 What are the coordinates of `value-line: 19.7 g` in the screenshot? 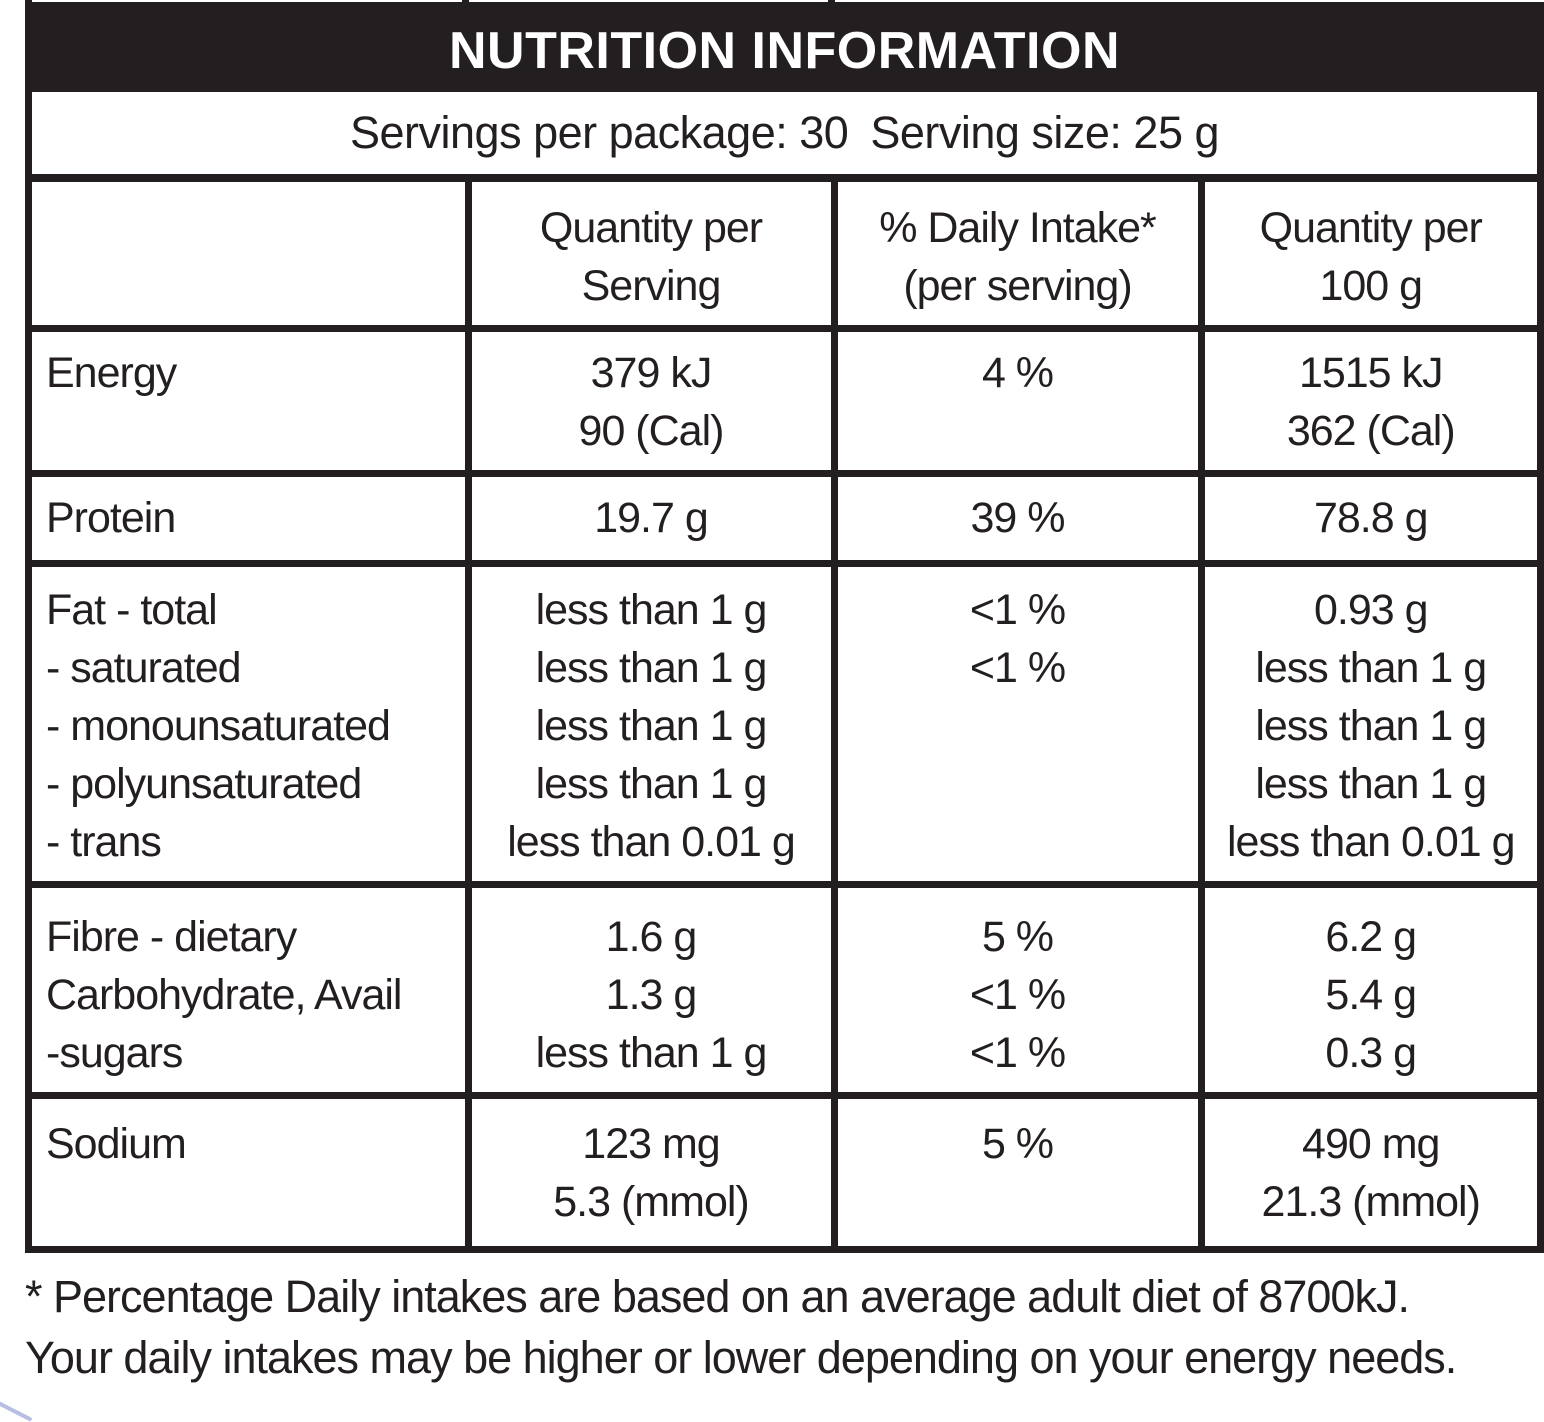 It's located at (651, 518).